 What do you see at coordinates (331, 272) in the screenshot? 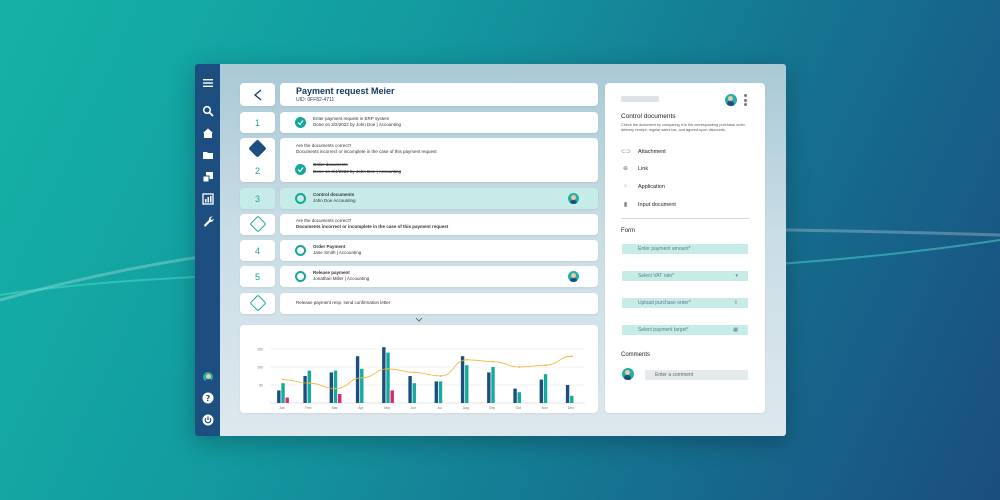
I see `step-5-title: Release payment` at bounding box center [331, 272].